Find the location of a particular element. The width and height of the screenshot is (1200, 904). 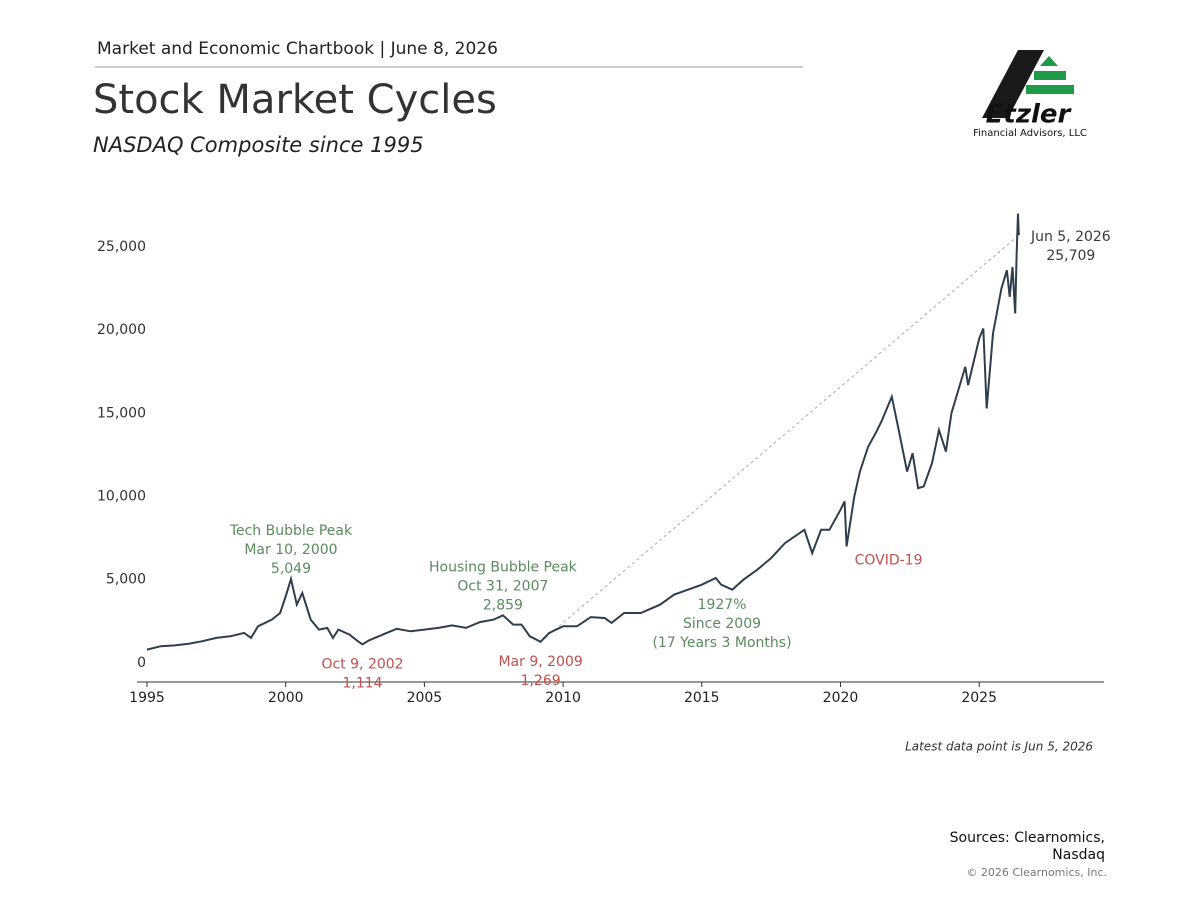

logo: Etzler Financial Advisors, LLC is located at coordinates (1030, 94).